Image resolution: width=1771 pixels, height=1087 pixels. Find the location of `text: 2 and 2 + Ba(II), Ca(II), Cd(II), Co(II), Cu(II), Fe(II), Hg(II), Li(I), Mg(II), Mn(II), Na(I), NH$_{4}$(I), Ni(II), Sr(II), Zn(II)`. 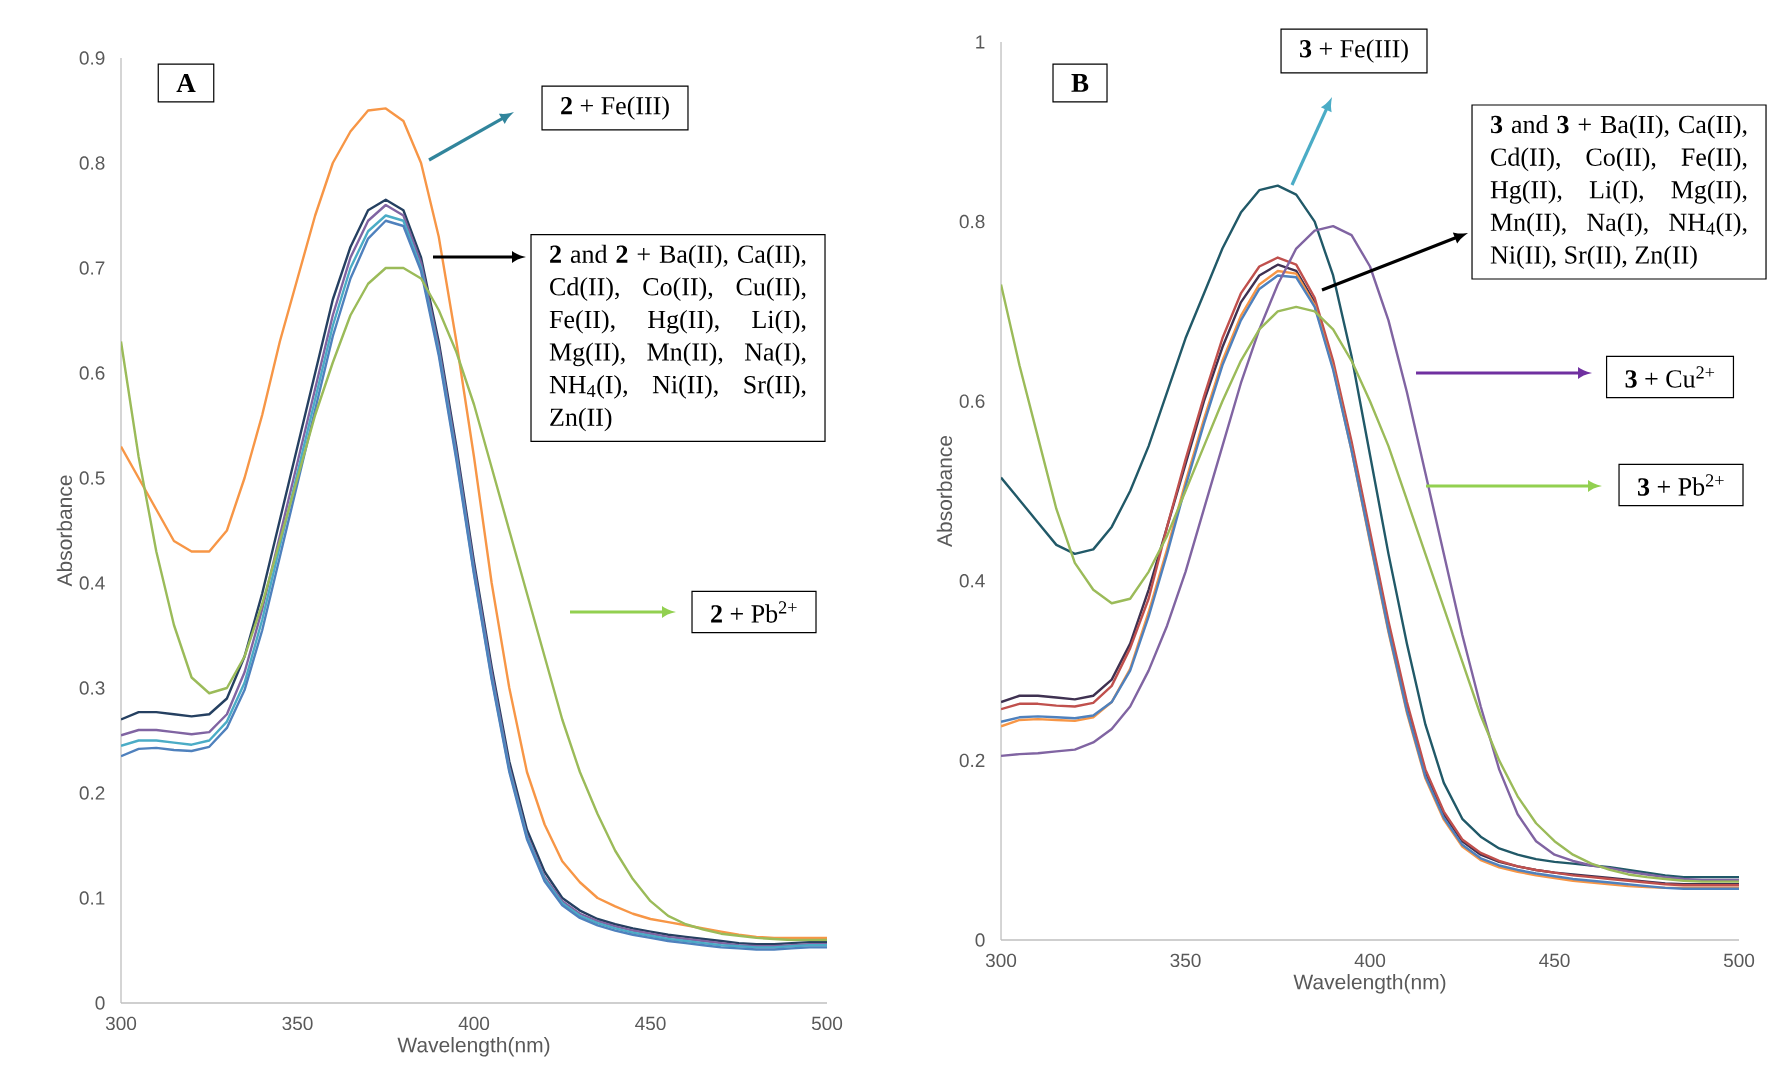

text: 2 and 2 + Ba(II), Ca(II), Cd(II), Co(II), Cu(II), Fe(II), Hg(II), Li(I), Mg(II), Mn(II), Na(I), NH$_{4}$(I), Ni(II), Sr(II), Zn(II) is located at coordinates (677, 338).